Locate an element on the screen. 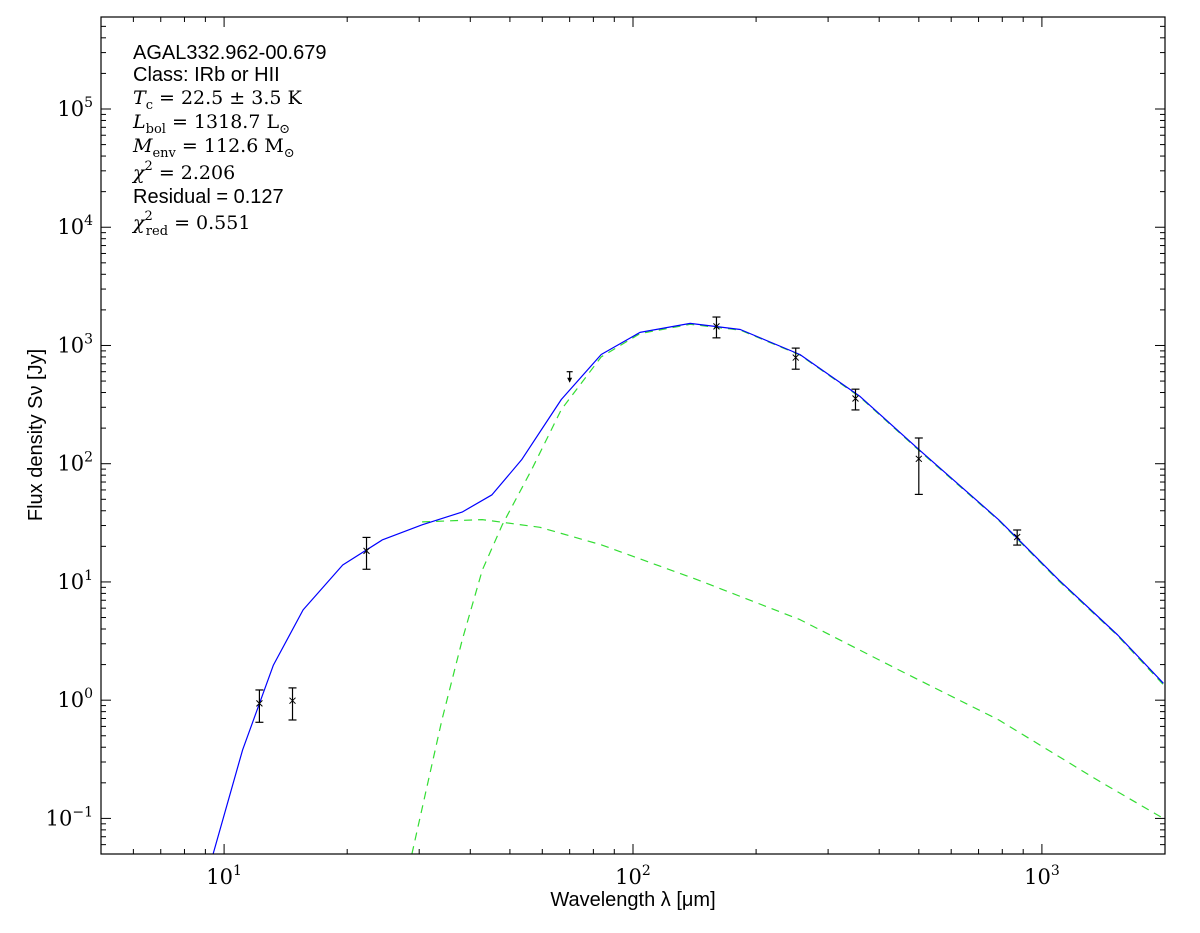  annotation-line: χ2 = 2.206 is located at coordinates (183, 171).